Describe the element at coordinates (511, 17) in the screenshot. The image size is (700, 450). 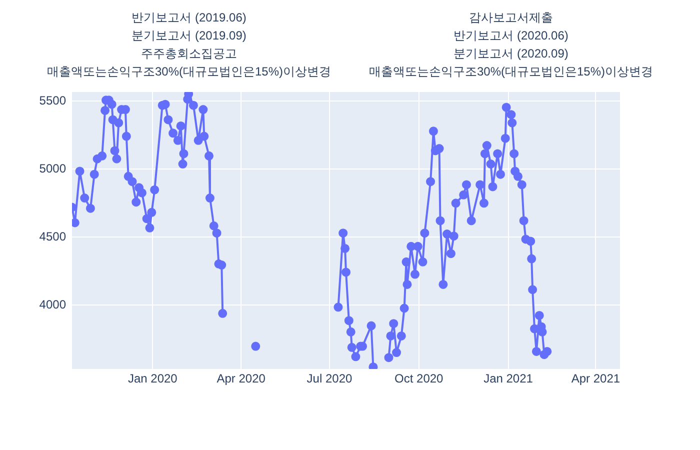
I see `text: 감사보고서제출` at that location.